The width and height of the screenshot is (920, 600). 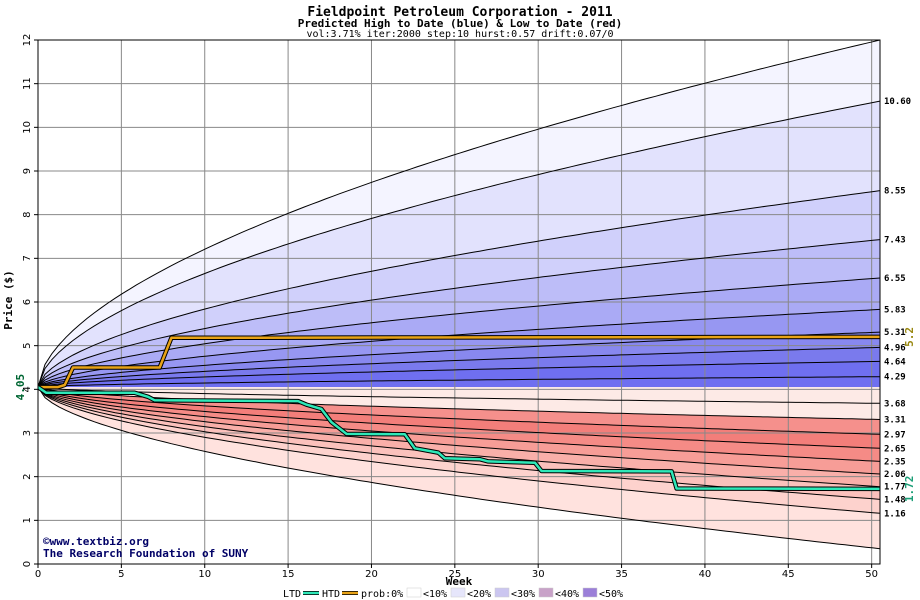 What do you see at coordinates (96, 541) in the screenshot?
I see `credit-url: ©www.textbiz.org` at bounding box center [96, 541].